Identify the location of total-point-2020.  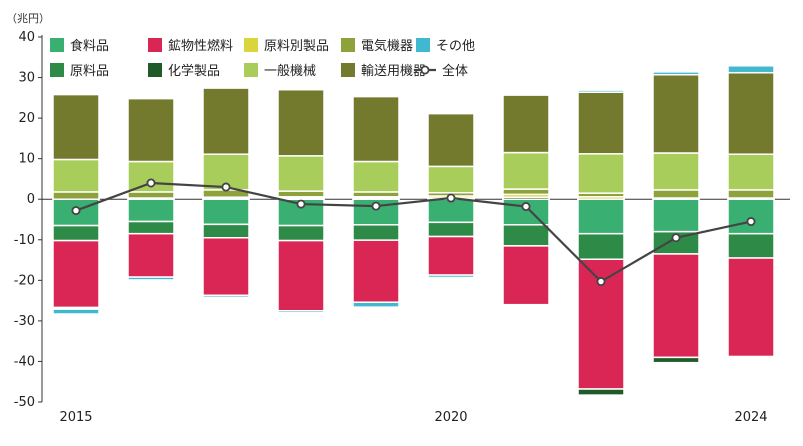
(451, 198).